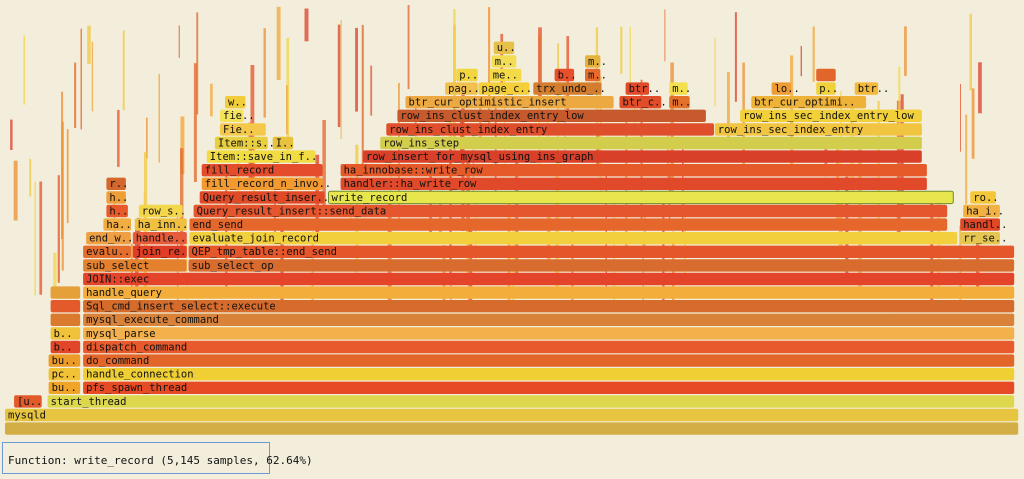  Describe the element at coordinates (264, 197) in the screenshot. I see `frame-Query-result-inser: Query_result_inser..` at that location.